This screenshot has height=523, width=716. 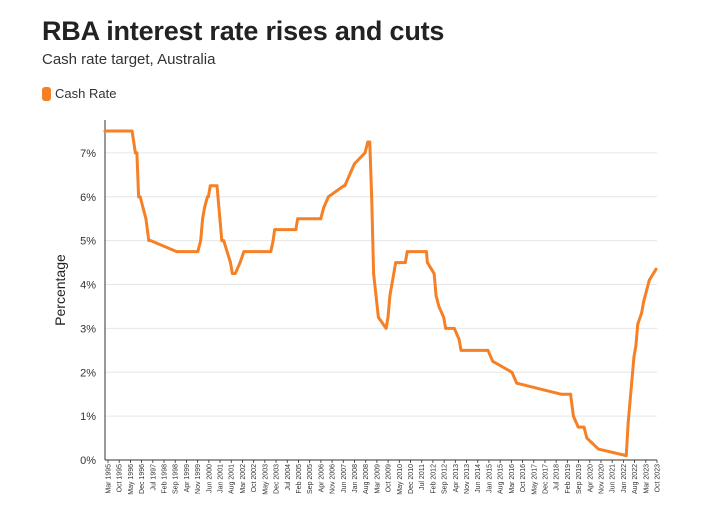 I want to click on x-tick-label: Nov 2020, so click(x=601, y=479).